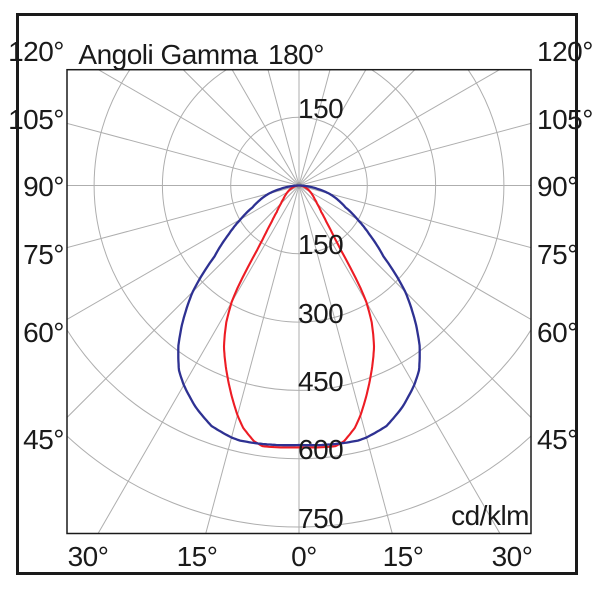 The height and width of the screenshot is (600, 600). What do you see at coordinates (36, 119) in the screenshot?
I see `angle-label-left-105: 105°` at bounding box center [36, 119].